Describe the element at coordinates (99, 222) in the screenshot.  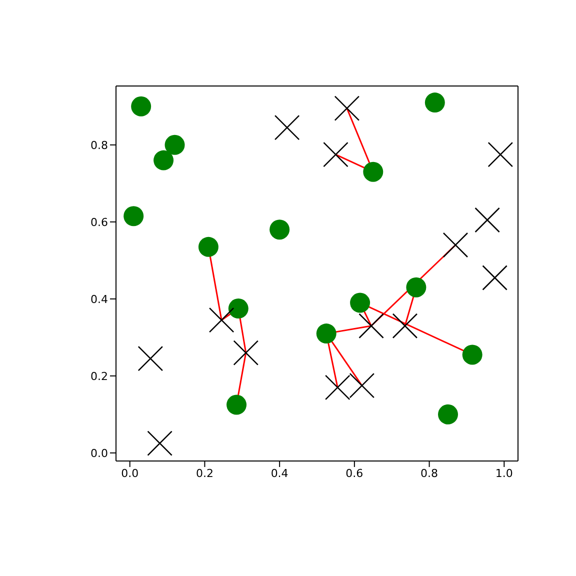
I see `y-tick-label: 0.6` at that location.